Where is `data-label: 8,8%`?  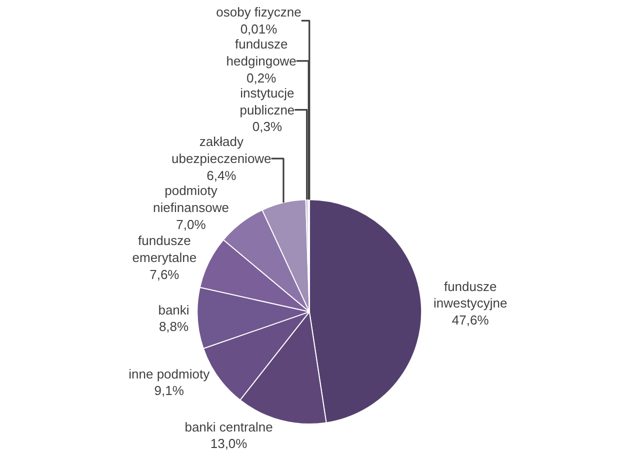 data-label: 8,8% is located at coordinates (174, 326).